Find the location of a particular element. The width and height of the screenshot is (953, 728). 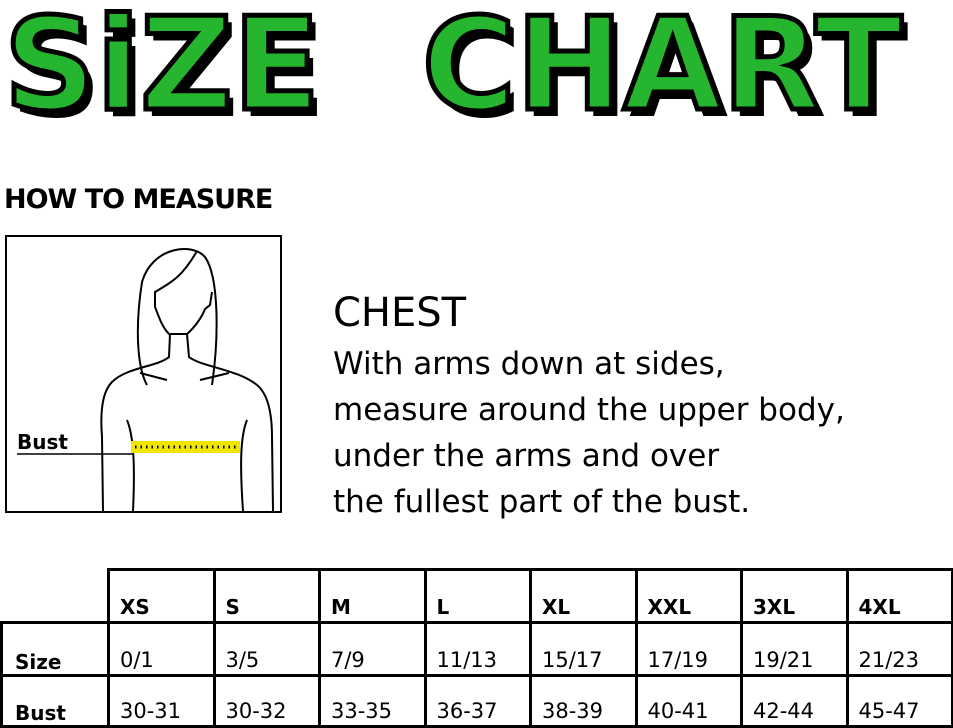

table-cell: 7/9 is located at coordinates (372, 649).